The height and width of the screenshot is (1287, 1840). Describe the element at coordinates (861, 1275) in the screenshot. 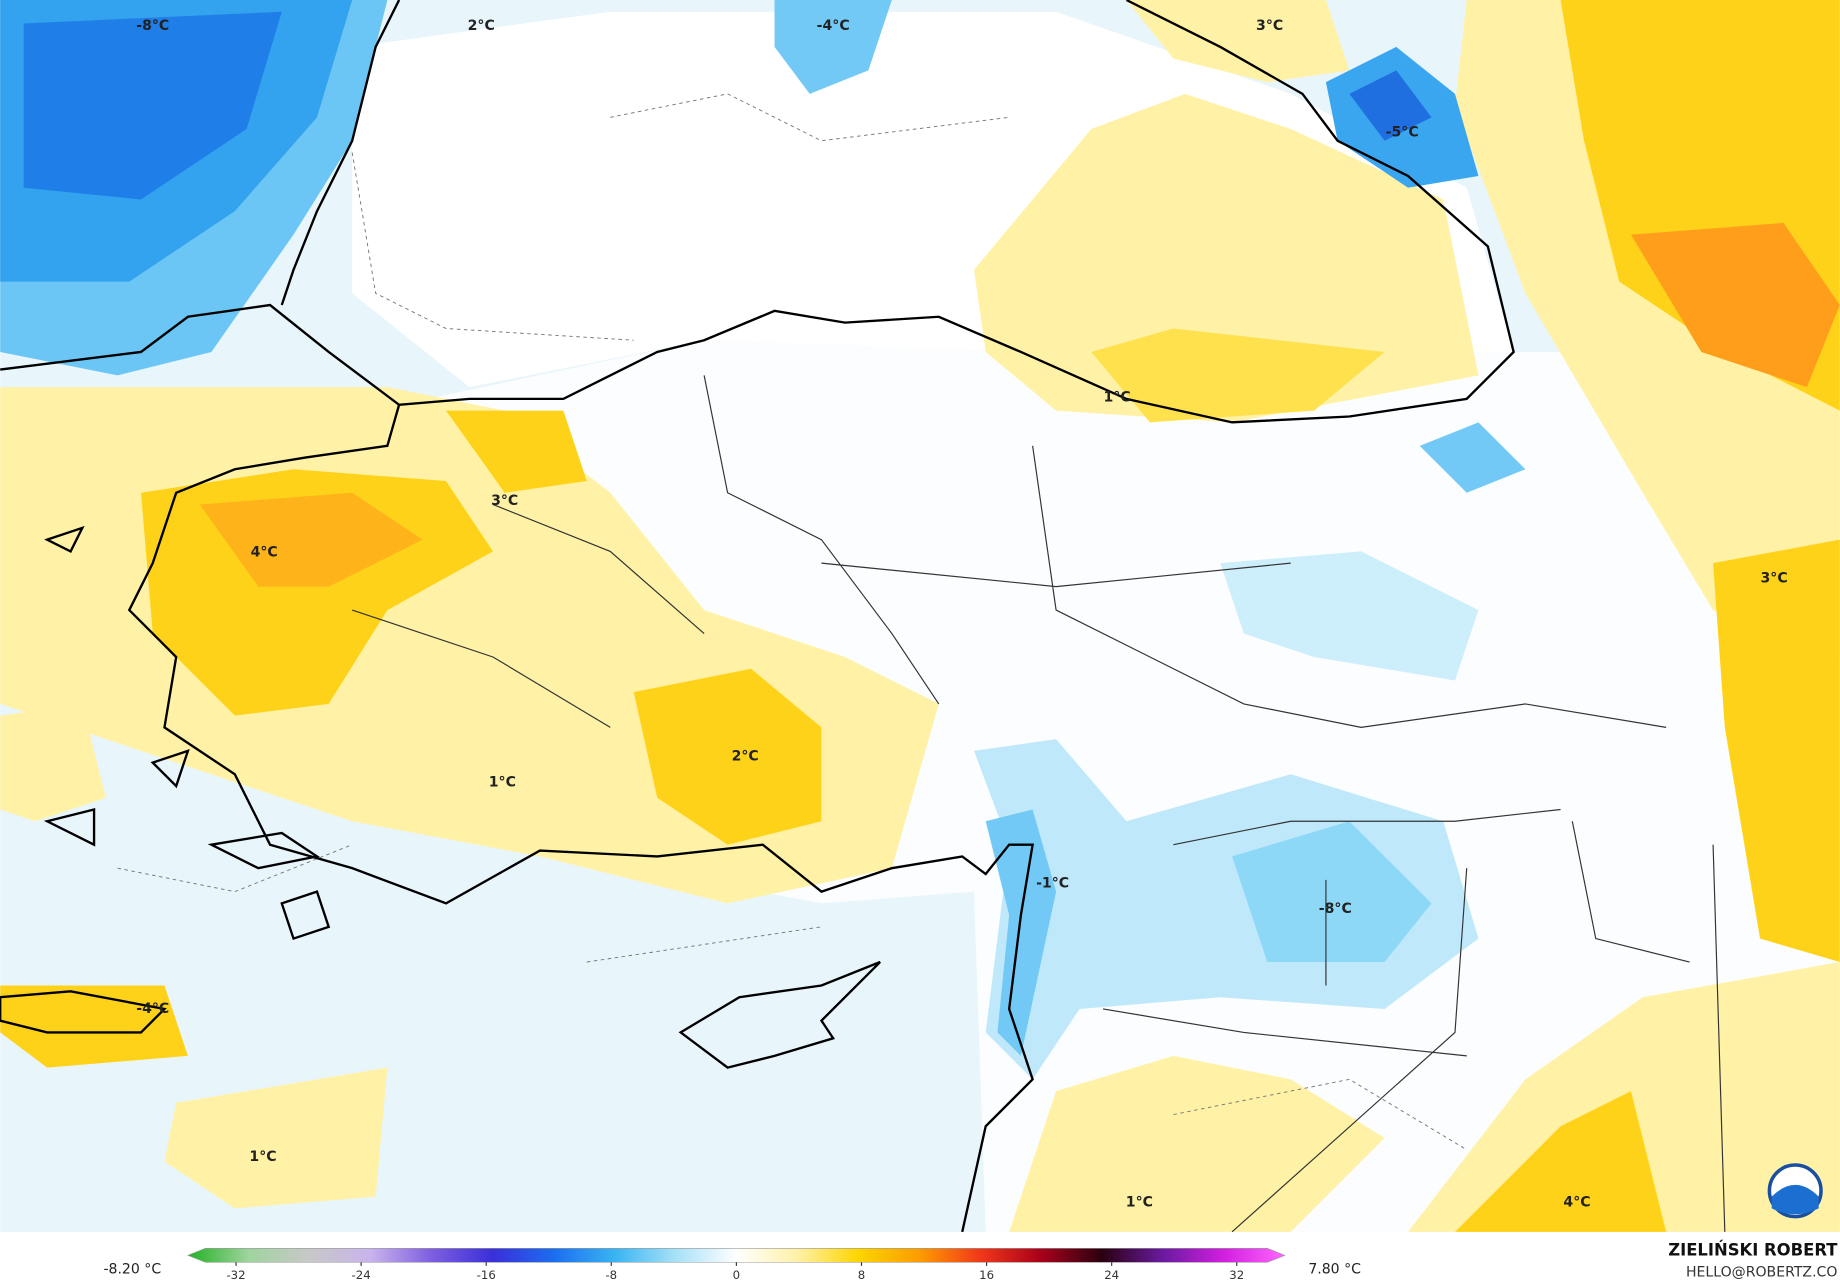

I see `colorbar-tick-label: 8` at that location.